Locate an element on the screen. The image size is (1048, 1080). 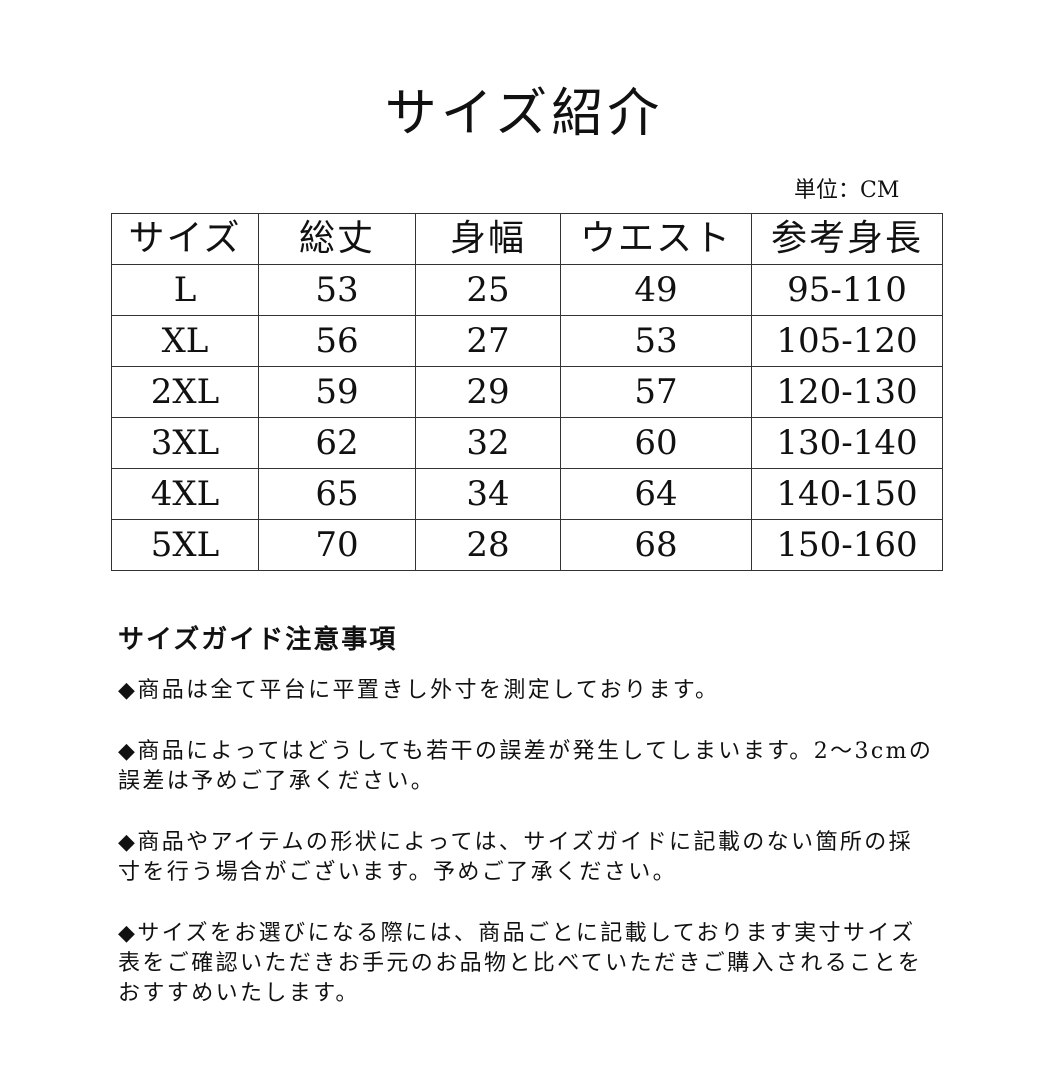
header-width: 身幅 is located at coordinates (488, 239).